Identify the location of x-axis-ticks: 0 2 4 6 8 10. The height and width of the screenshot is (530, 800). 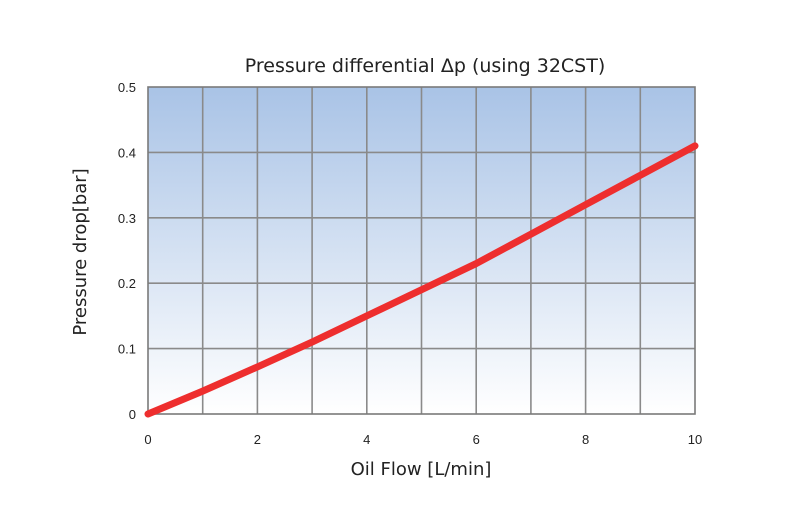
(423, 439).